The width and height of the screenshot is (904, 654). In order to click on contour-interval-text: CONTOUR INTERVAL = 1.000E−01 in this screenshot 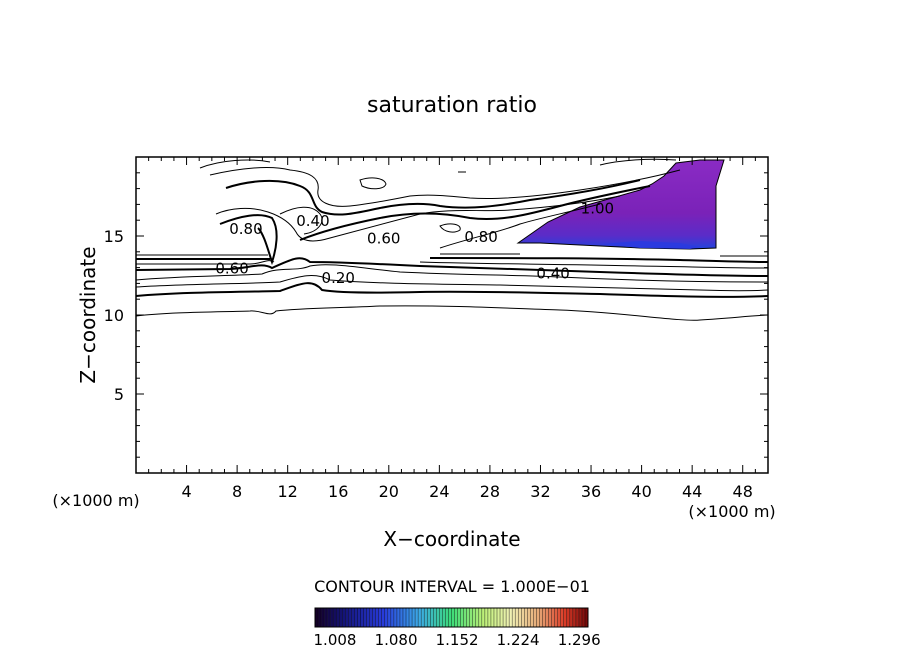, I will do `click(452, 586)`.